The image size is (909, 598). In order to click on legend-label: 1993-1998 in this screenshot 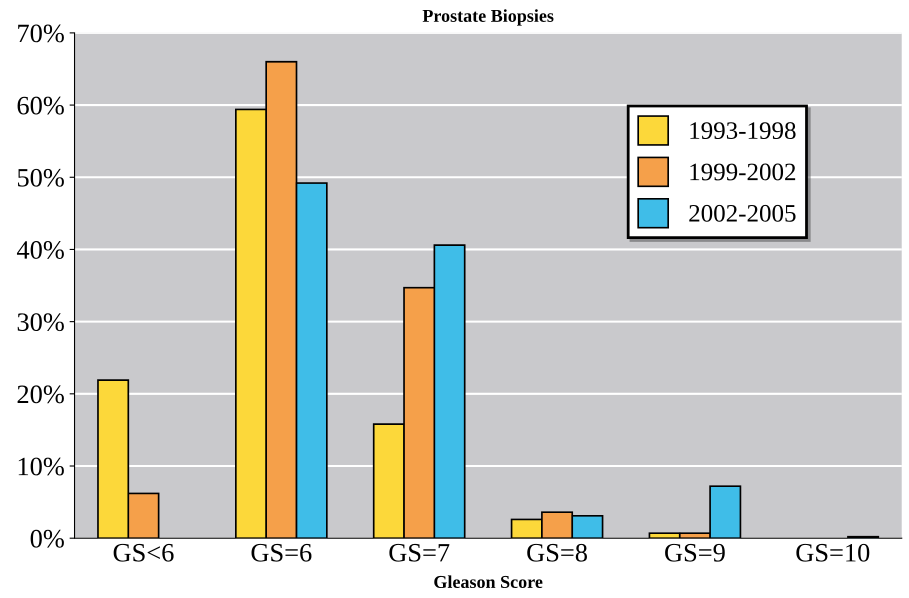, I will do `click(743, 131)`.